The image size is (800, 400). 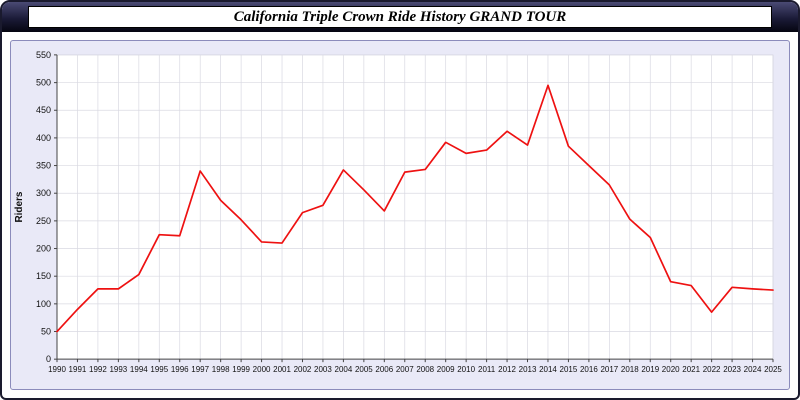 I want to click on y-axis-label: Riders, so click(x=19, y=206).